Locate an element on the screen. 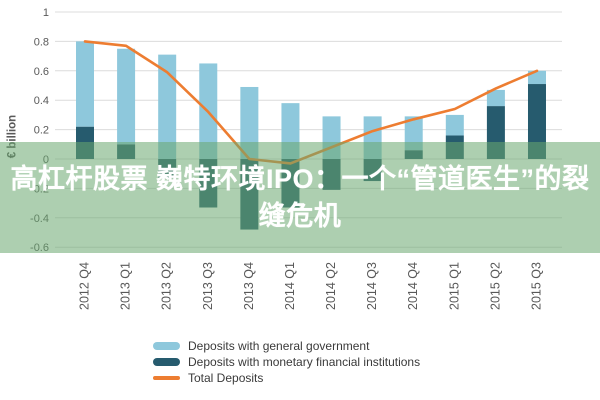 The width and height of the screenshot is (600, 400). x-tick-label: 2014 Q1 is located at coordinates (290, 286).